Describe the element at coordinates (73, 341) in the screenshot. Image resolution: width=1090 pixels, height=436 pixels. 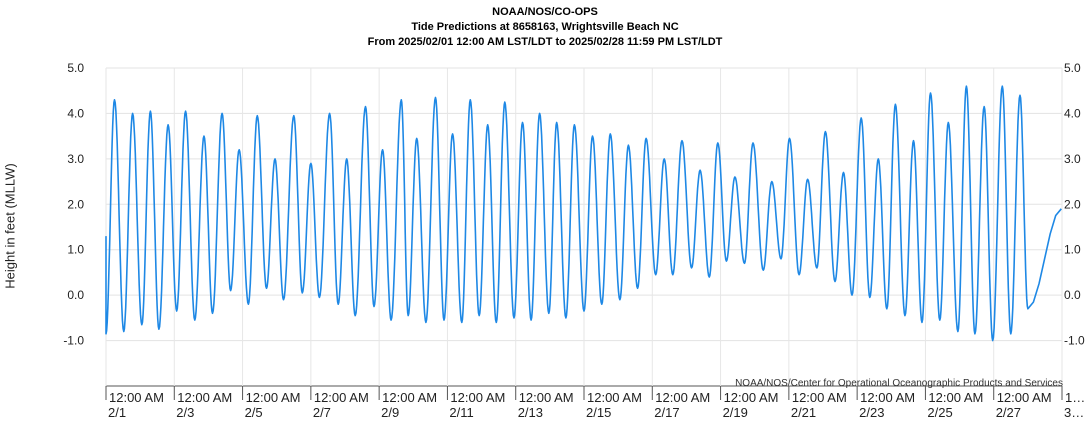
I see `y-tick-label-left: -1.0` at that location.